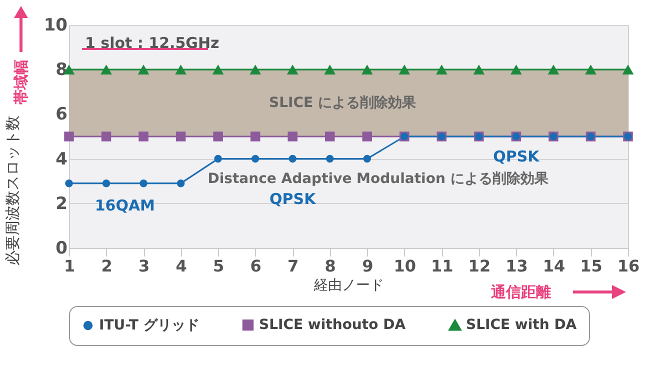 The width and height of the screenshot is (650, 381). What do you see at coordinates (256, 266) in the screenshot?
I see `x-tick-label: 6` at bounding box center [256, 266].